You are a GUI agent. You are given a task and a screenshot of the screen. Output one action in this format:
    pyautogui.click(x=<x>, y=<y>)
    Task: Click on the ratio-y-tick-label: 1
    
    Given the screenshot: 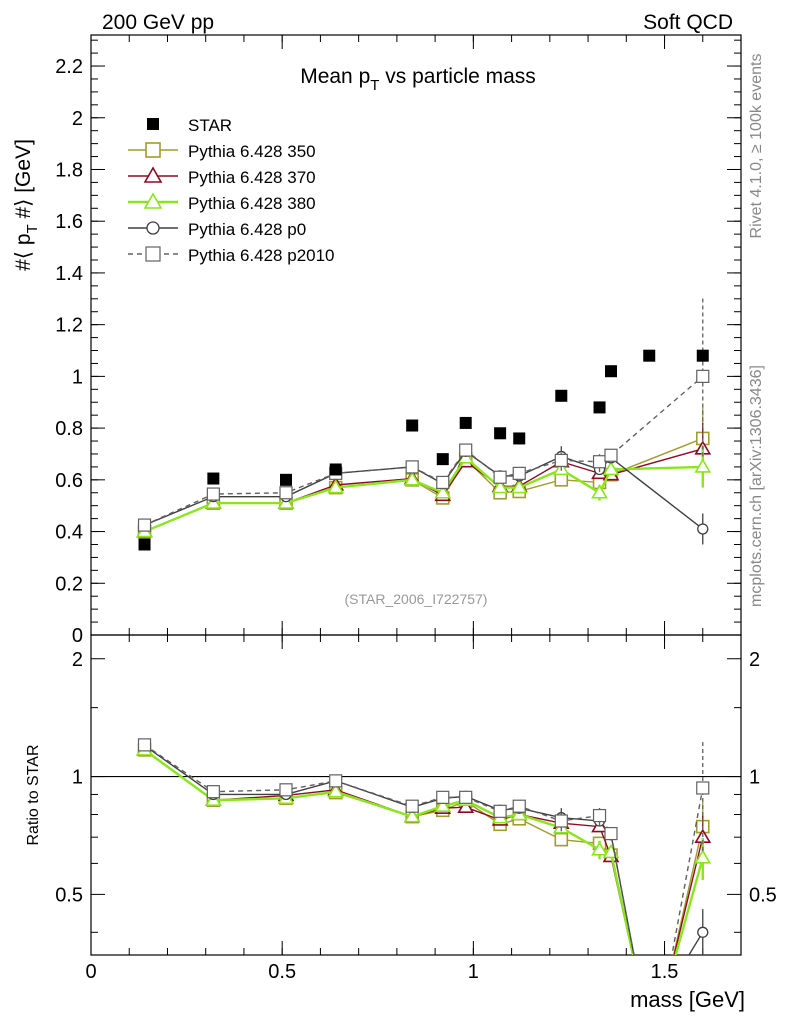 What is the action you would take?
    pyautogui.click(x=77, y=778)
    